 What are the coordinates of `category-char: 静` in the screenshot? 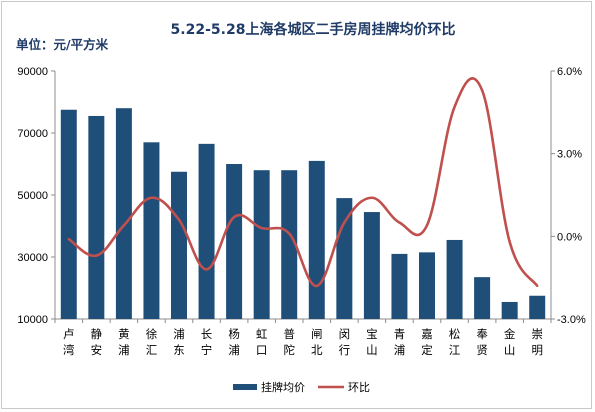 It's located at (97, 334).